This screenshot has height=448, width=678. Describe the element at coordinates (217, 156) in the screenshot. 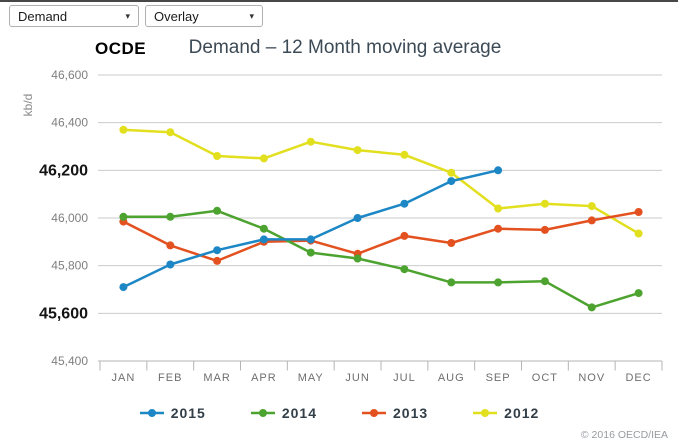

I see `data-point-2012-MAR` at that location.